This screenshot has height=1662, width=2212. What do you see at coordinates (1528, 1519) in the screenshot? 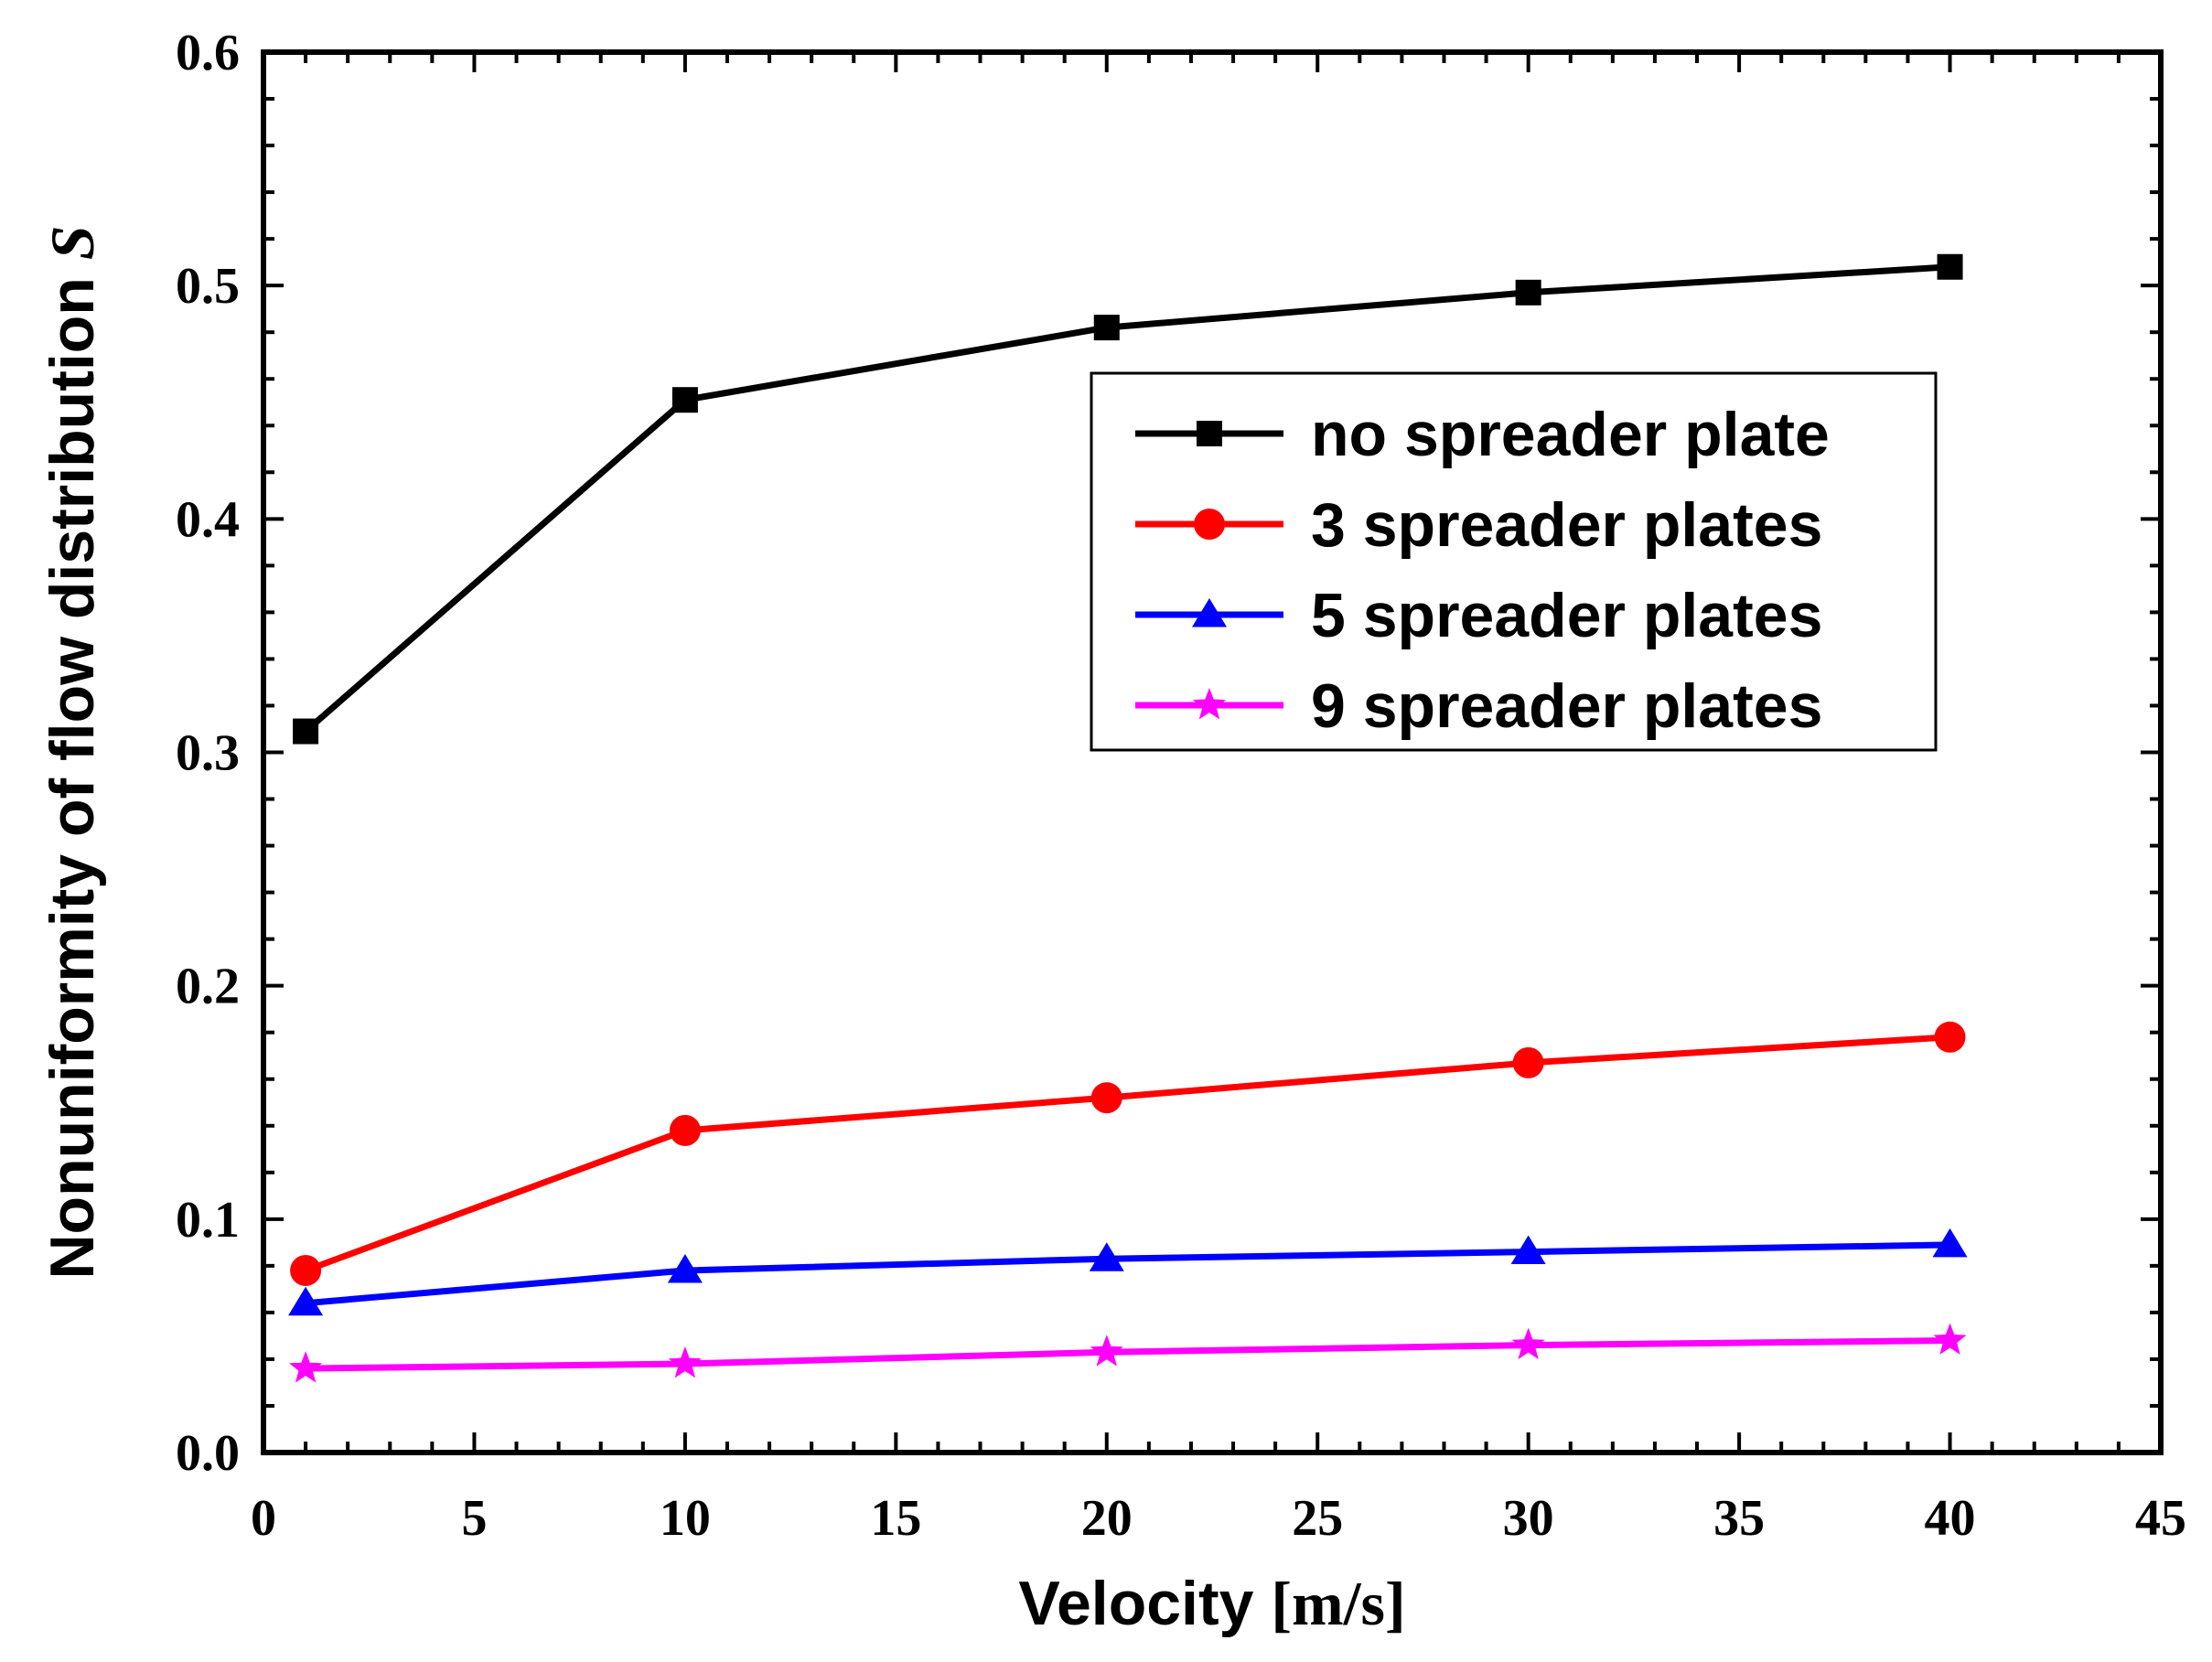
I see `x-tick-label: 30` at bounding box center [1528, 1519].